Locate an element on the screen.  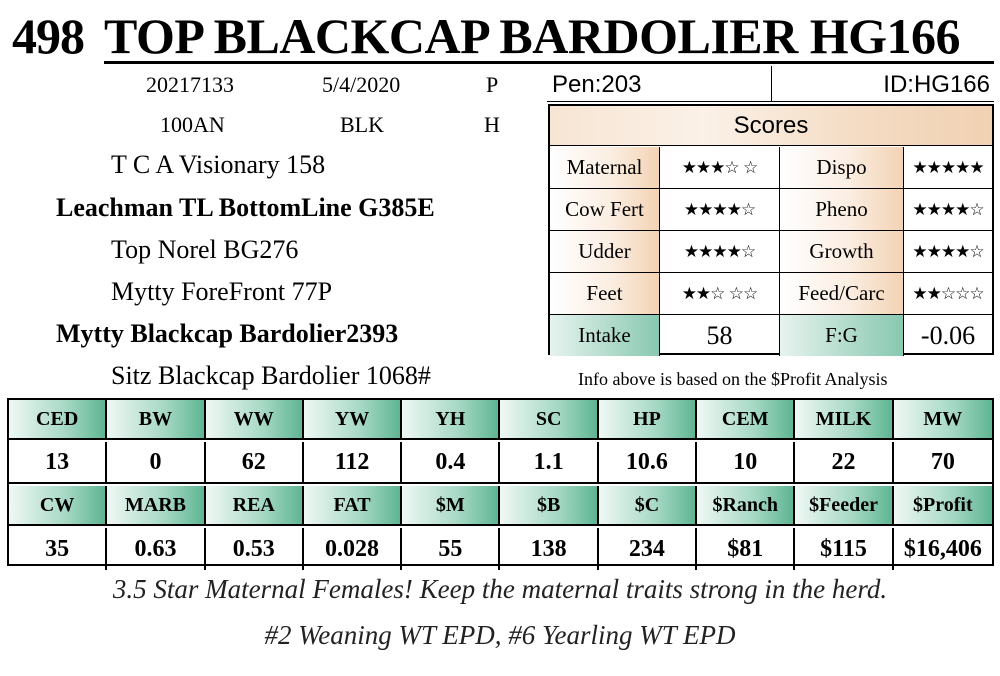
title-underline is located at coordinates (549, 62).